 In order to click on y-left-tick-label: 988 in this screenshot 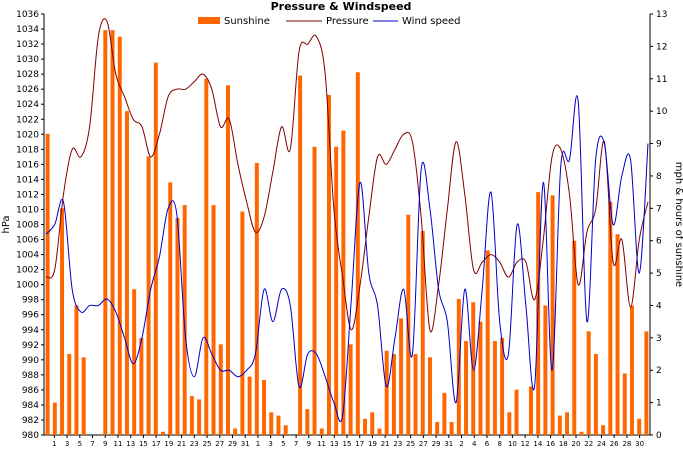, I will do `click(30, 376)`.